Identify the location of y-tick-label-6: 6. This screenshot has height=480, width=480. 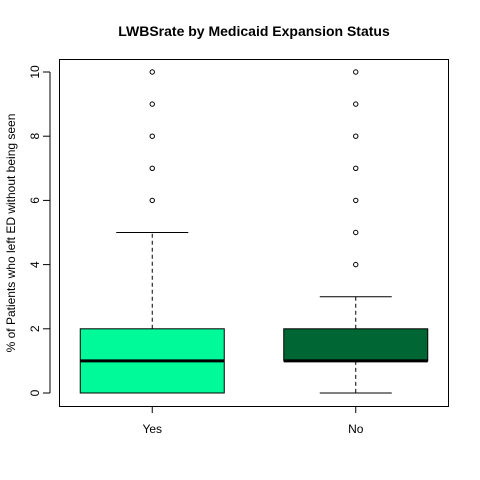
(35, 200).